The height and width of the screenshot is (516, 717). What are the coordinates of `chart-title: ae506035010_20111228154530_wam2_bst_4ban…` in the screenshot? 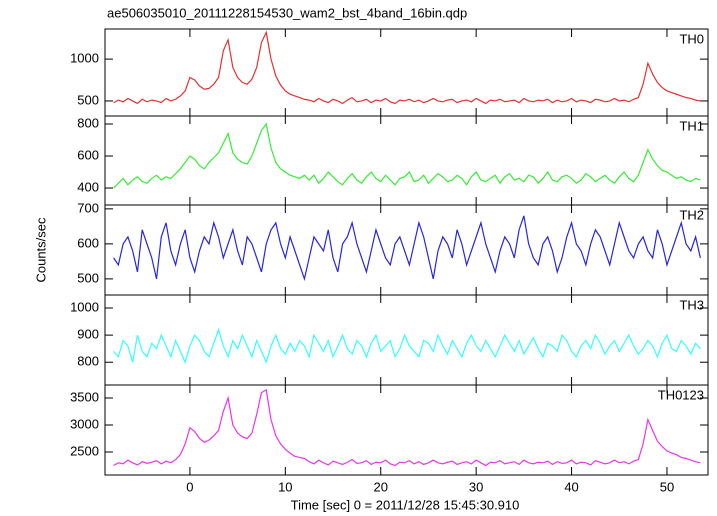 It's located at (287, 12).